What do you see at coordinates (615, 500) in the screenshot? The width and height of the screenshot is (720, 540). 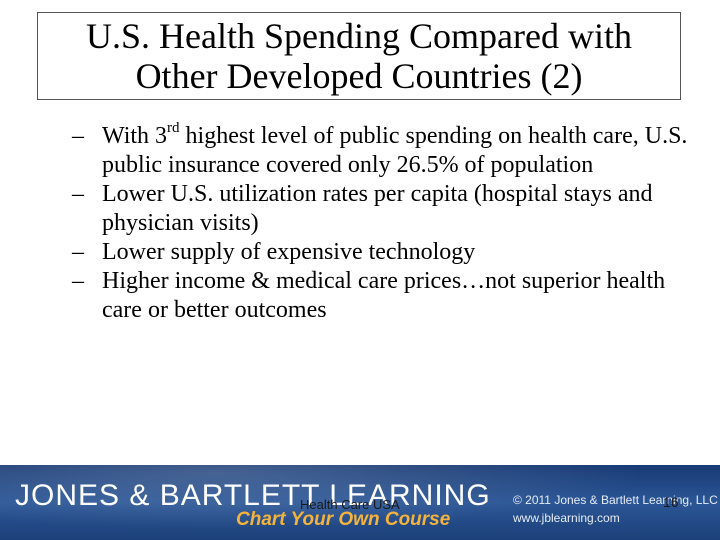 I see `copyright-notice: © 2011 Jones & Bartlett Learning, LLC` at bounding box center [615, 500].